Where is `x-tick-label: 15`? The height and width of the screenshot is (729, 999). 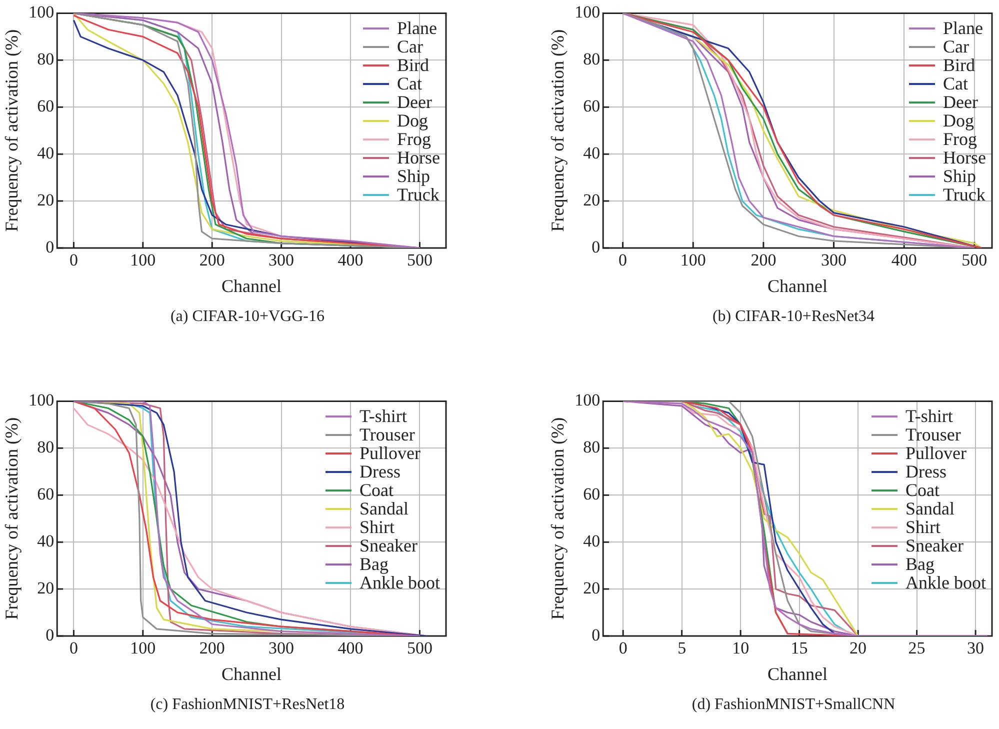
x-tick-label: 15 is located at coordinates (799, 648).